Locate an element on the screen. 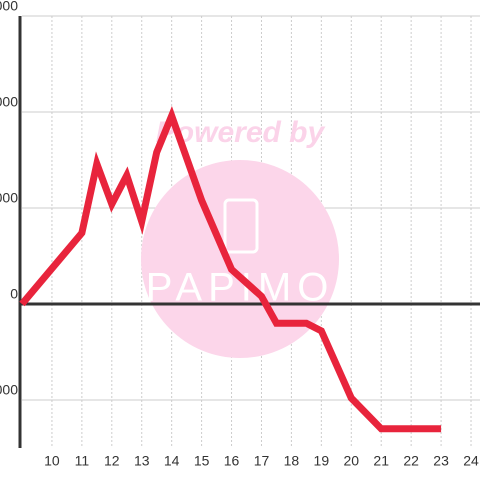 This screenshot has height=480, width=480. x-tick-label: 10 is located at coordinates (52, 461).